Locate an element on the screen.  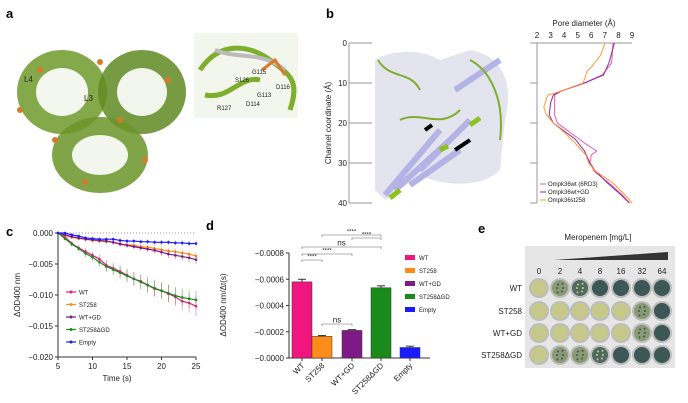
d-y-axis-label: ΔOD400 nm/Δt(s) is located at coordinates (223, 304).